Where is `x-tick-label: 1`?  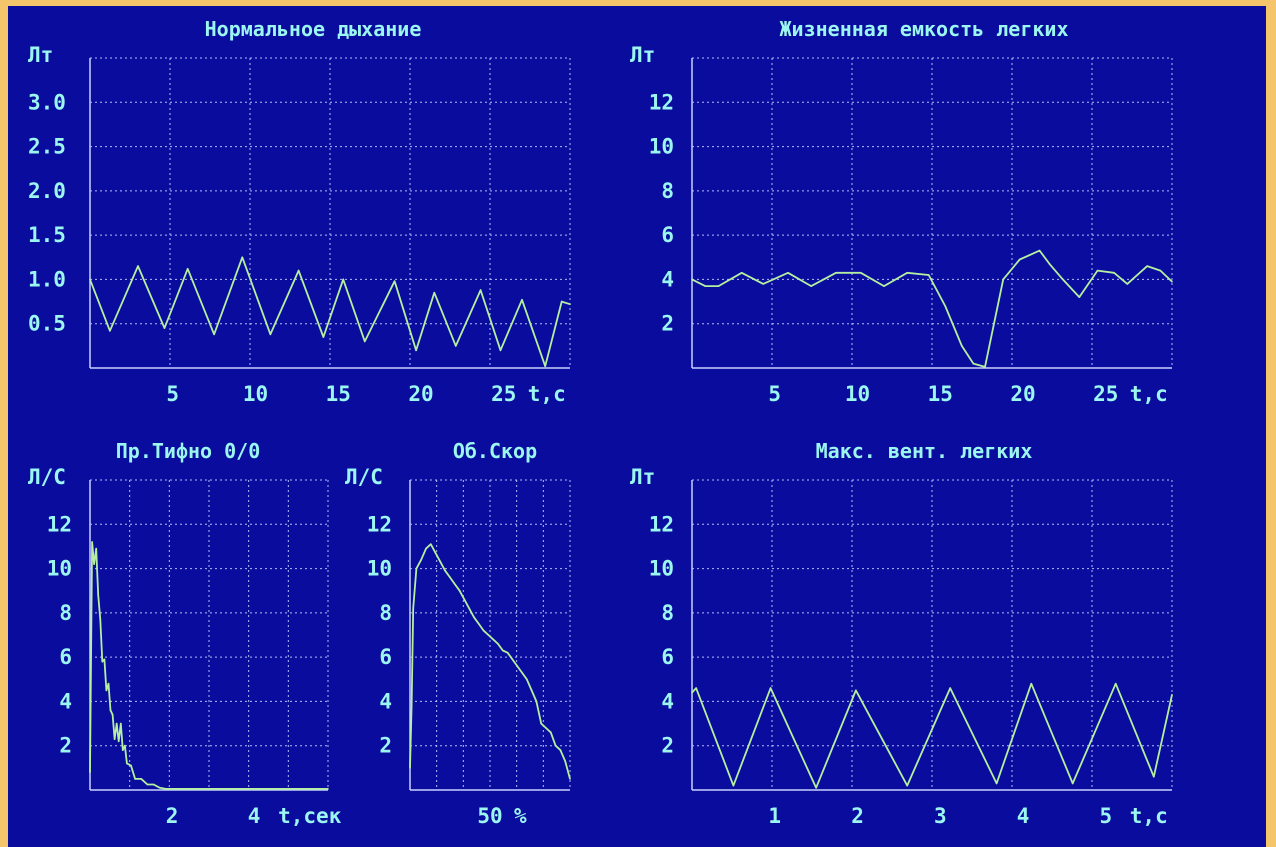
x-tick-label: 1 is located at coordinates (774, 816).